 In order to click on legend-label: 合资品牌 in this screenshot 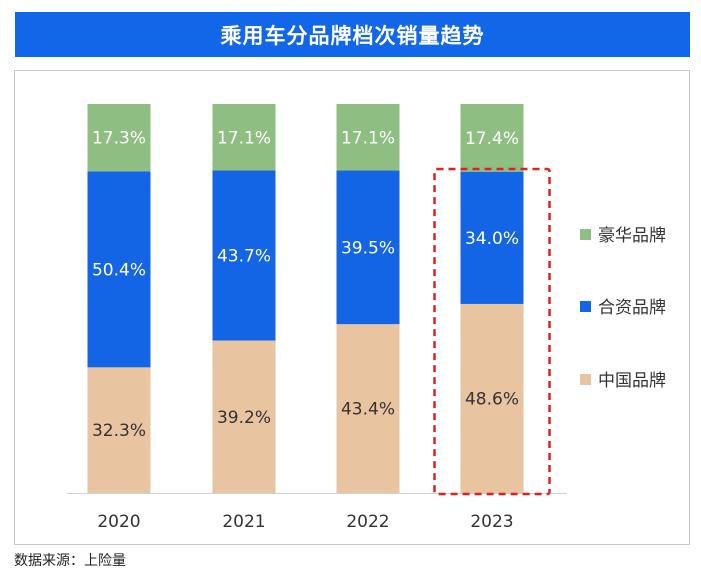, I will do `click(632, 308)`.